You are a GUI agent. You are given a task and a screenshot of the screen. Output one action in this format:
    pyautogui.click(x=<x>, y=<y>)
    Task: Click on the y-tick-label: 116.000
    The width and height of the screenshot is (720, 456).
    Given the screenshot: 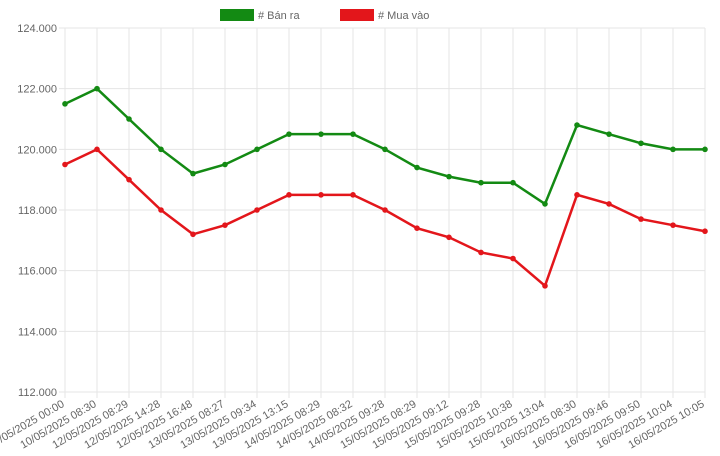 What is the action you would take?
    pyautogui.click(x=37, y=272)
    